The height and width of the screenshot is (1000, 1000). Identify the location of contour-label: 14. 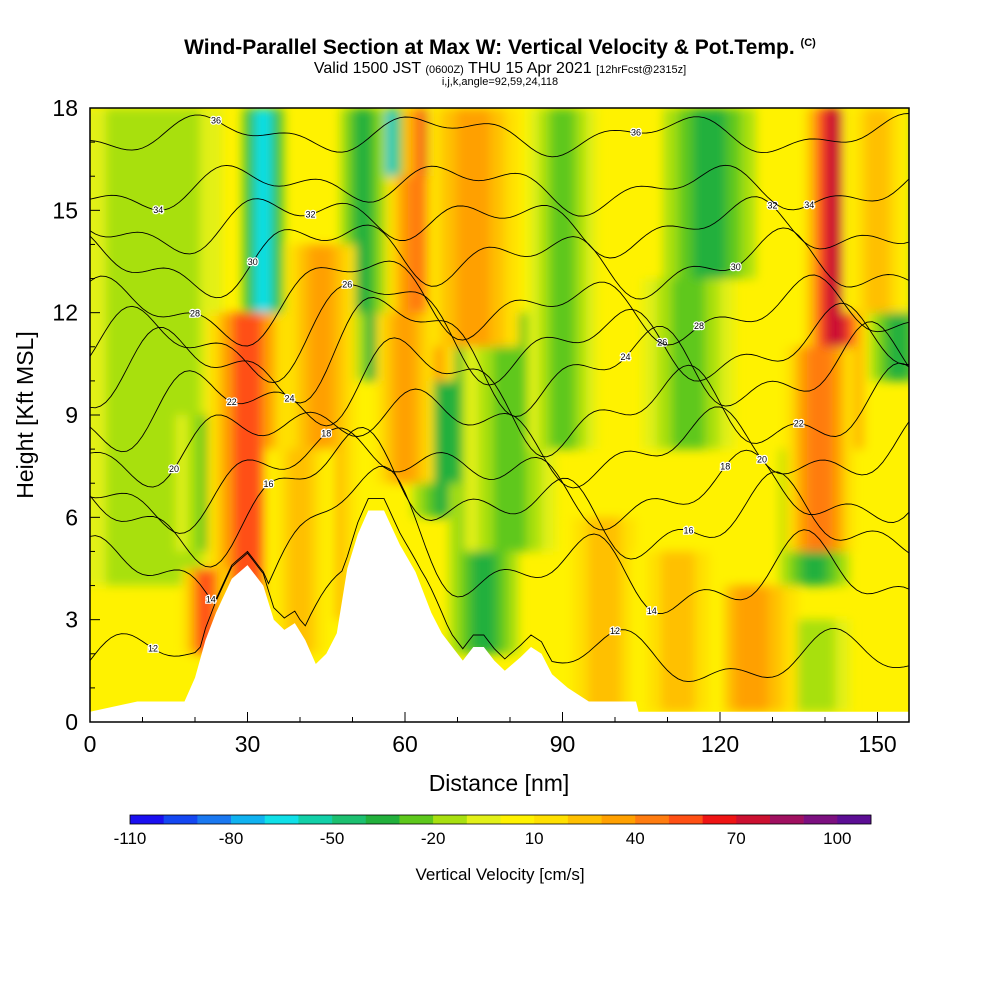
(652, 611).